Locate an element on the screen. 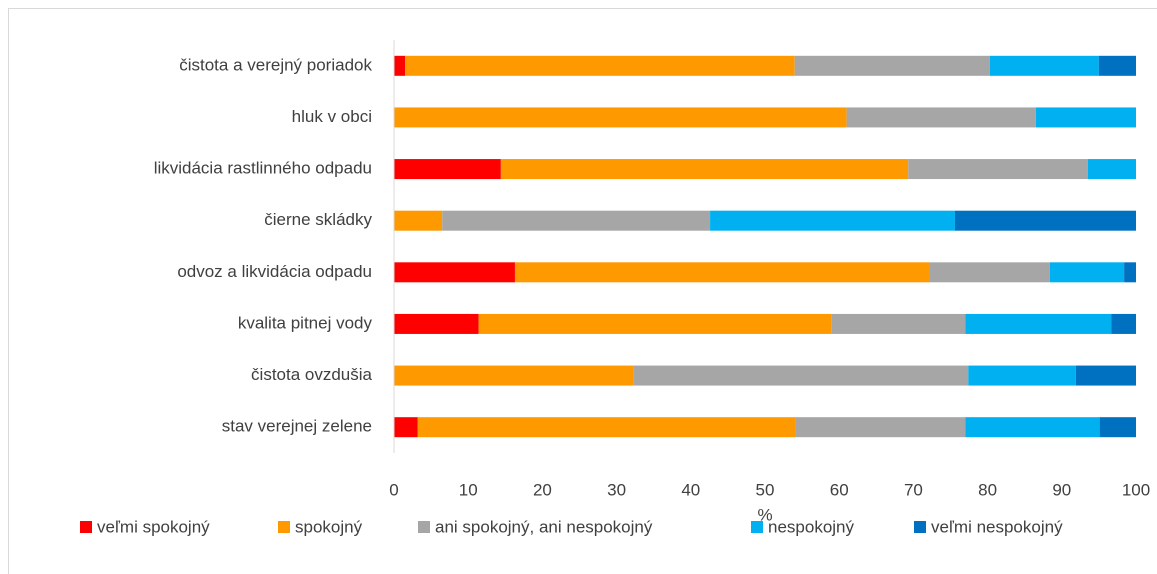 This screenshot has width=1157, height=574. legend-label: spokojný is located at coordinates (329, 526).